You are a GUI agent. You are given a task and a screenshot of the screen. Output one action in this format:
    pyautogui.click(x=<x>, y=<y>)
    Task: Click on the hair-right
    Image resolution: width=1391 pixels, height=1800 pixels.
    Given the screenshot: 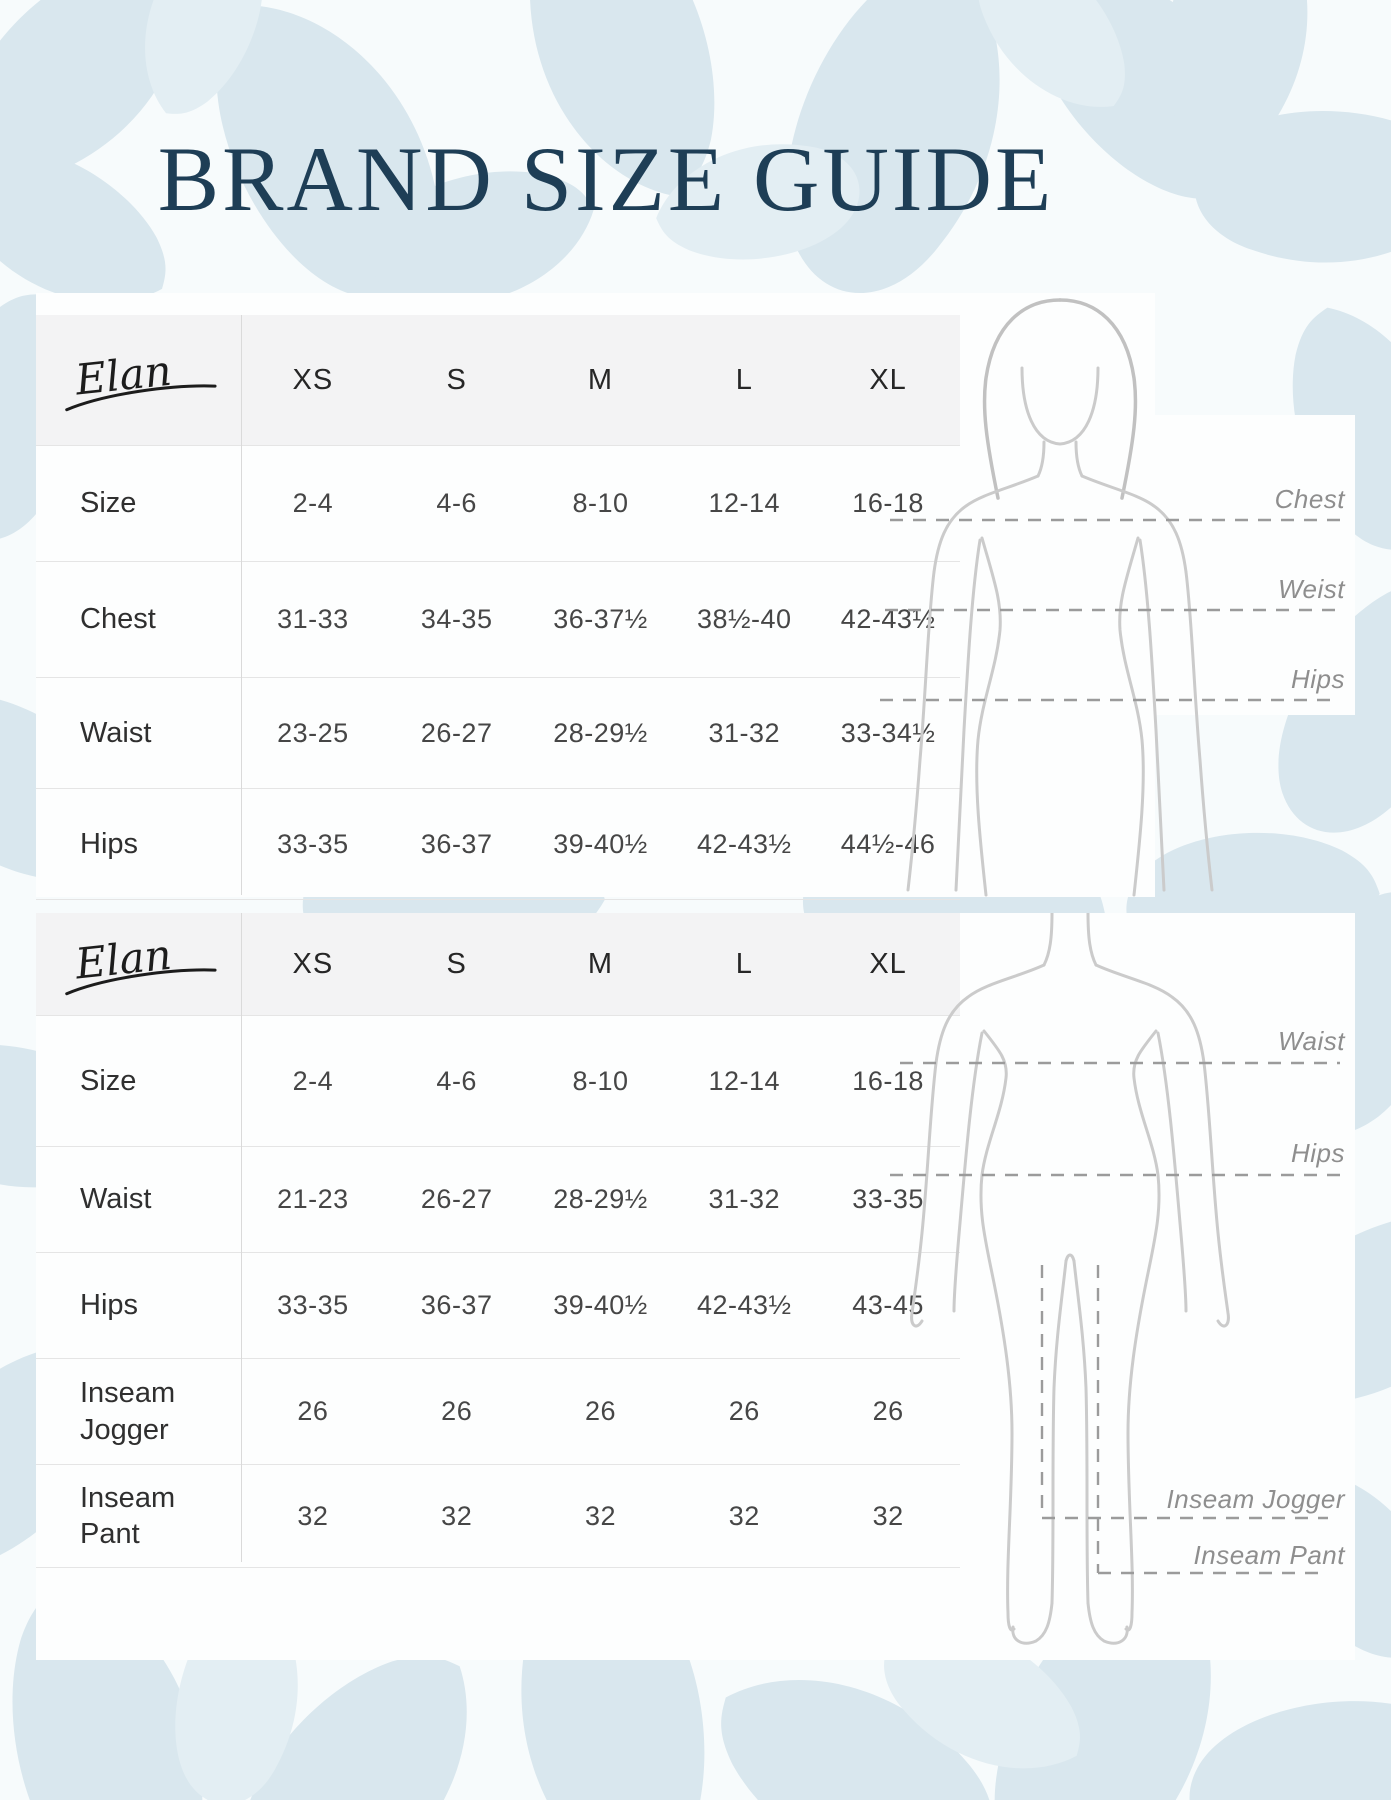 What is the action you would take?
    pyautogui.click(x=1098, y=399)
    